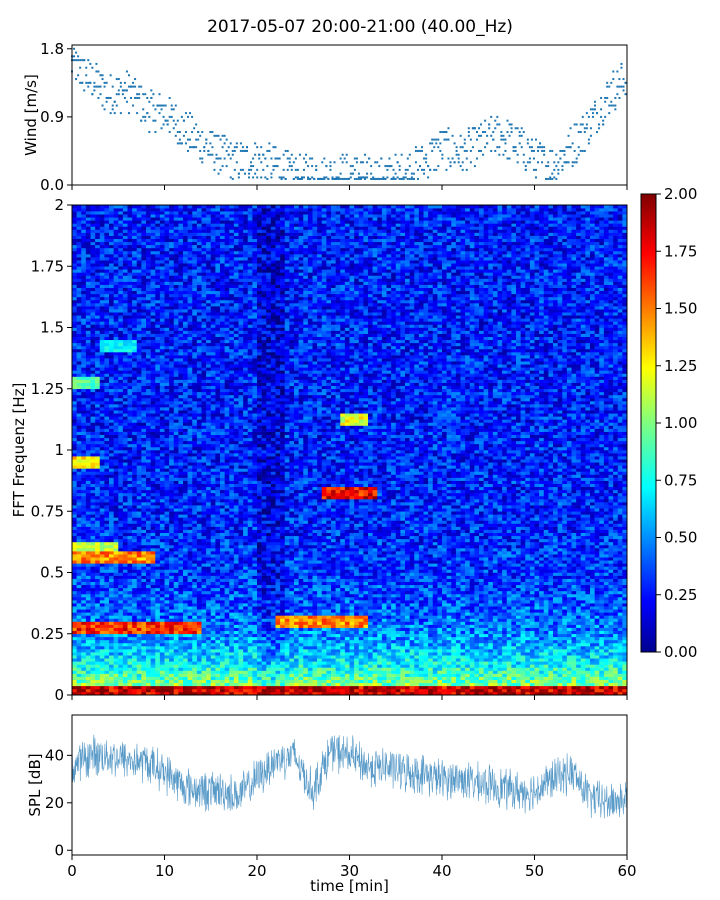 The height and width of the screenshot is (900, 720). What do you see at coordinates (349, 115) in the screenshot?
I see `wind-axes-frame` at bounding box center [349, 115].